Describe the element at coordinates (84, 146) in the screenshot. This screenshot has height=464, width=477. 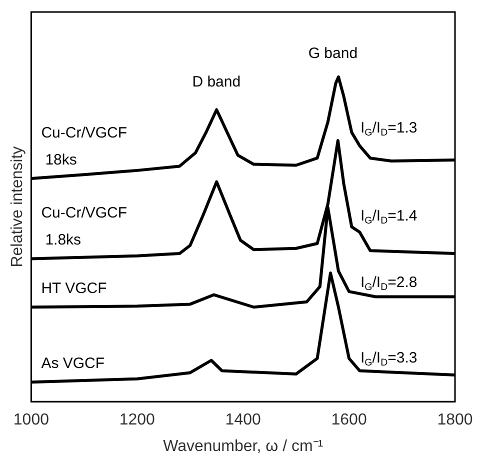
I see `series-label: Cu-Cr/VGCF 18ks` at that location.